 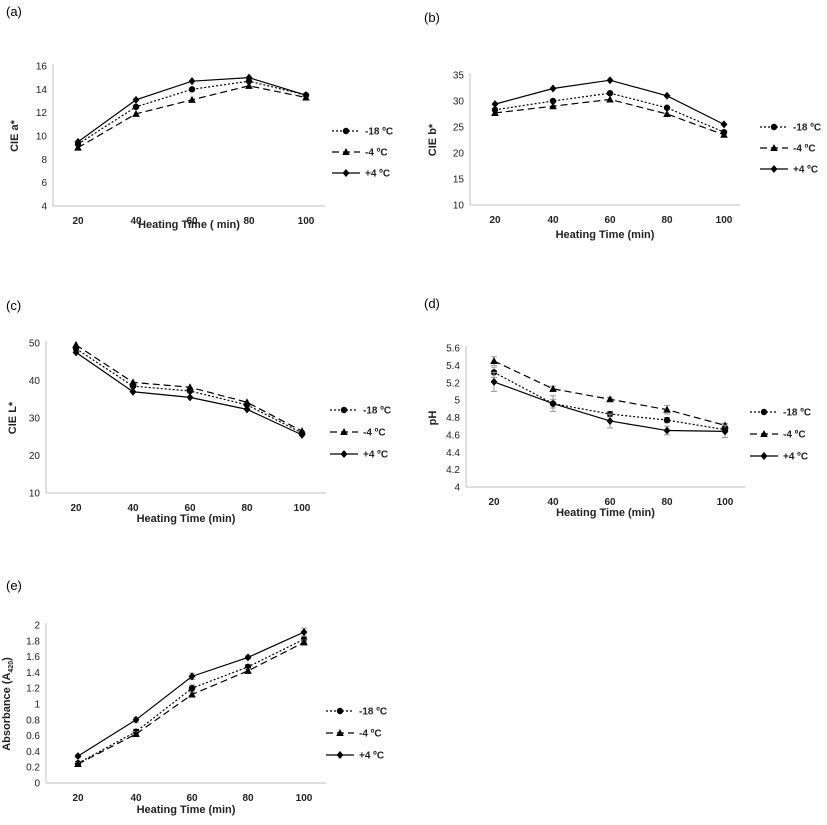 I want to click on y-tick-label: 0, so click(x=37, y=784).